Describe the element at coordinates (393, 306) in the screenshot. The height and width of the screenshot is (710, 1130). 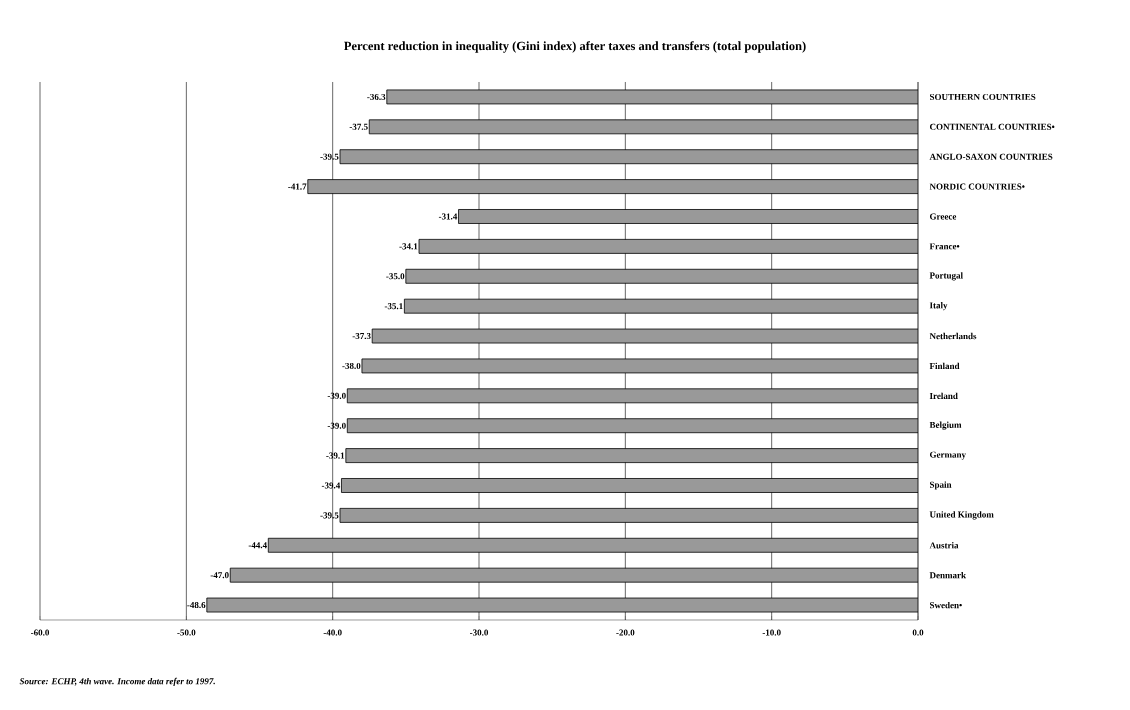
I see `data-label: -35.1` at that location.